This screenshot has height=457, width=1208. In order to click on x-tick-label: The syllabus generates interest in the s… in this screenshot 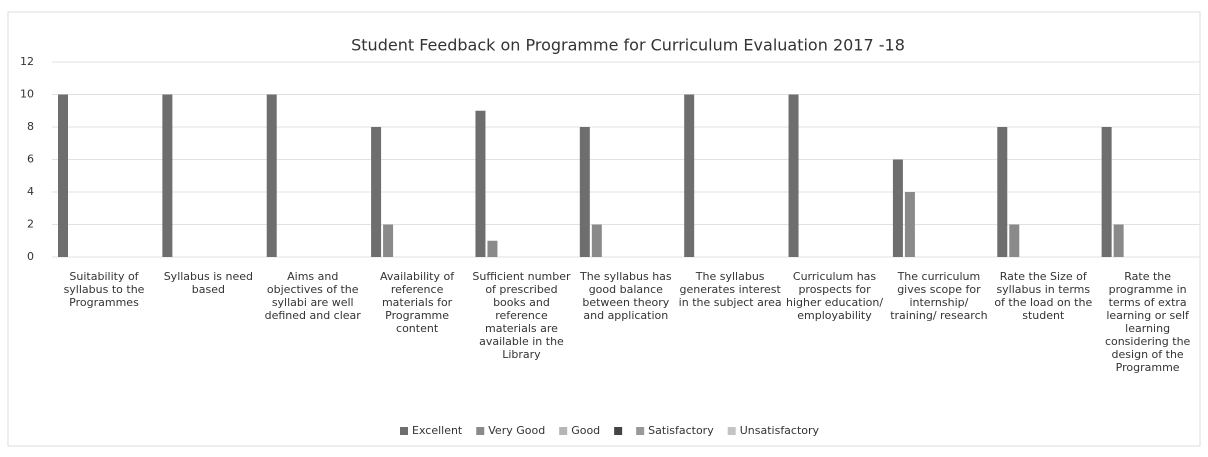, I will do `click(730, 289)`.